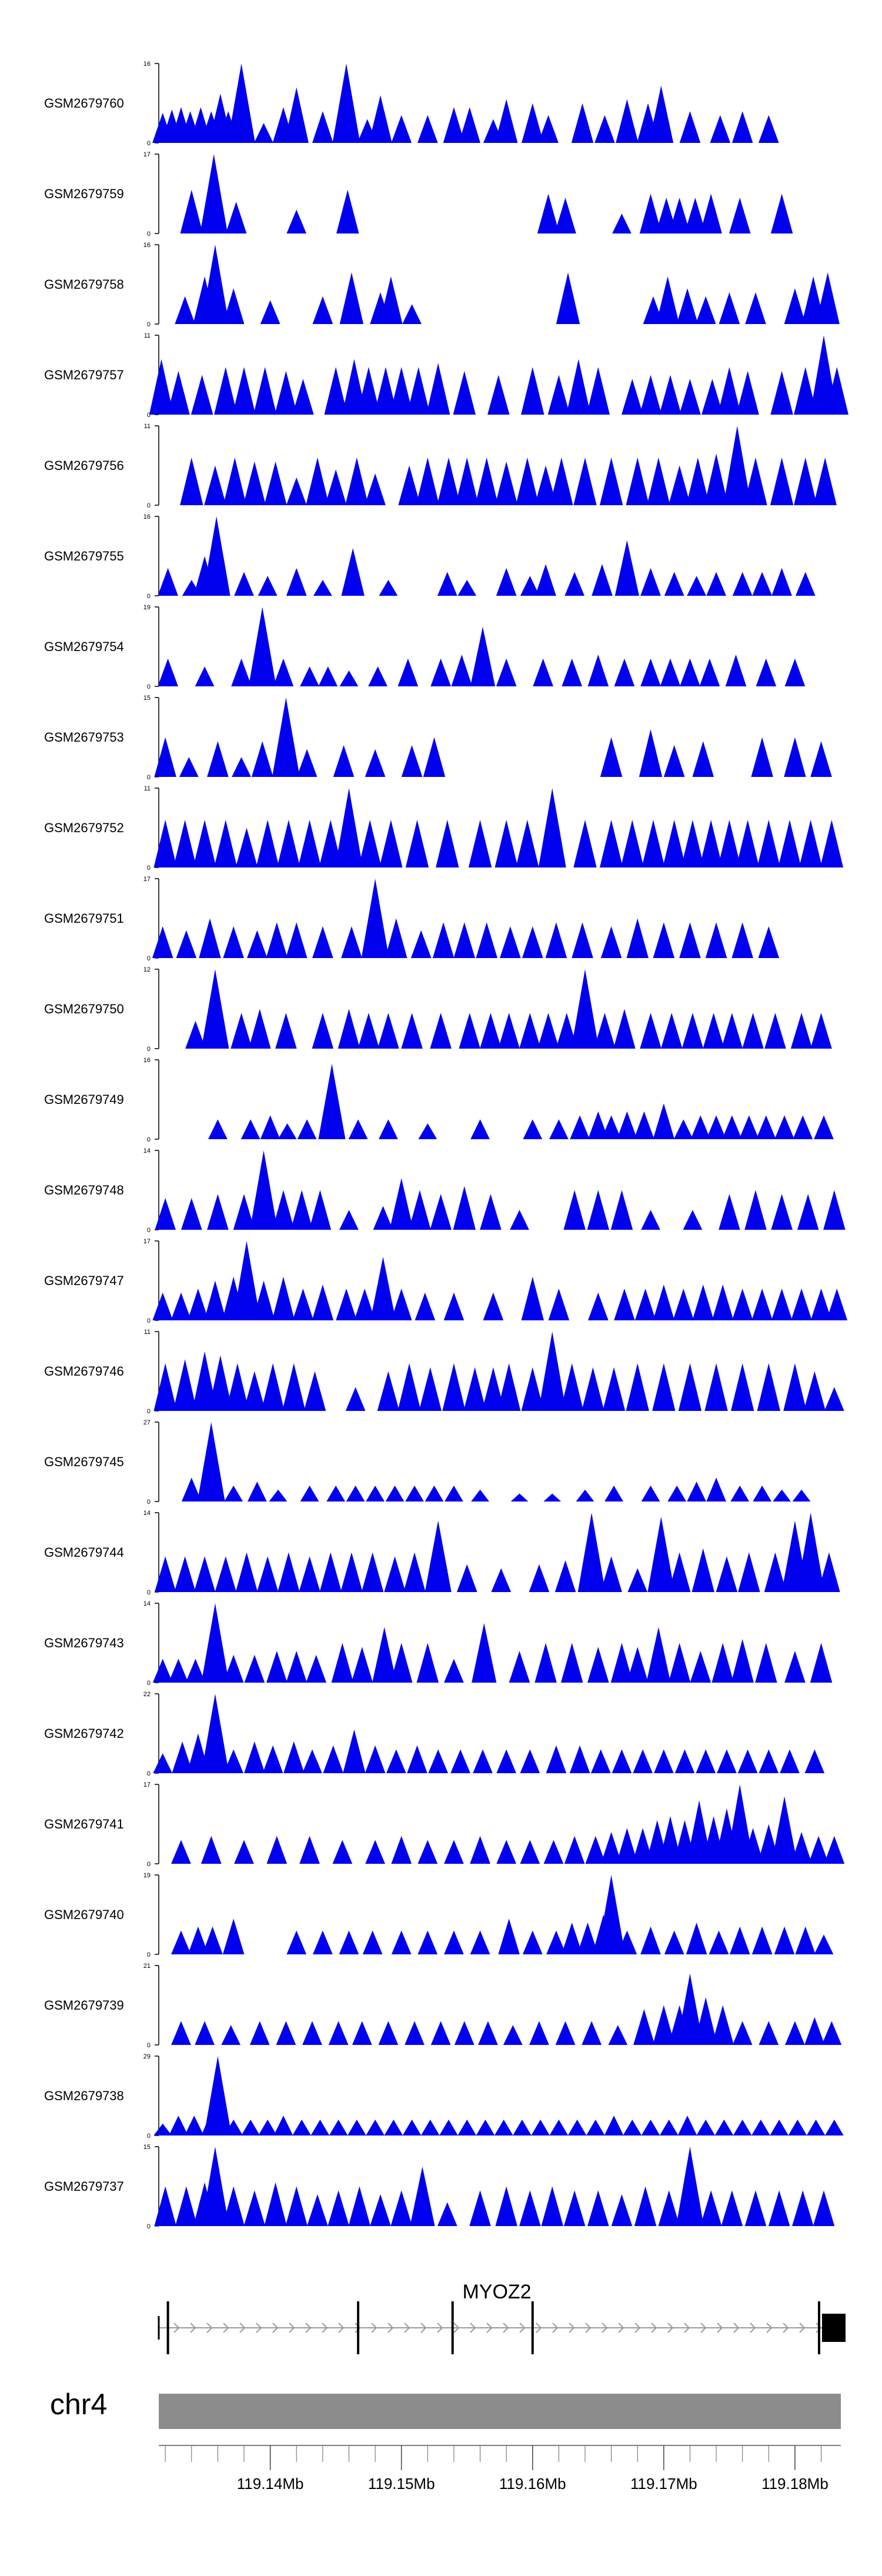 This screenshot has width=882, height=2576. What do you see at coordinates (412, 919) in the screenshot?
I see `coverage-track: GSM2679751 17 0` at bounding box center [412, 919].